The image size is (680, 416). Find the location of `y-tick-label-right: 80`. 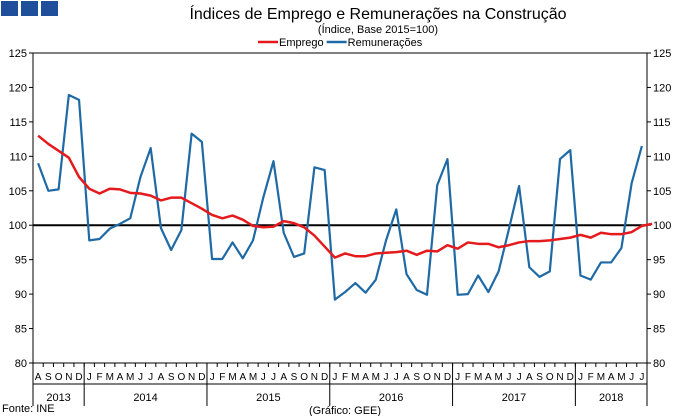

y-tick-label-right: 80 is located at coordinates (659, 364).